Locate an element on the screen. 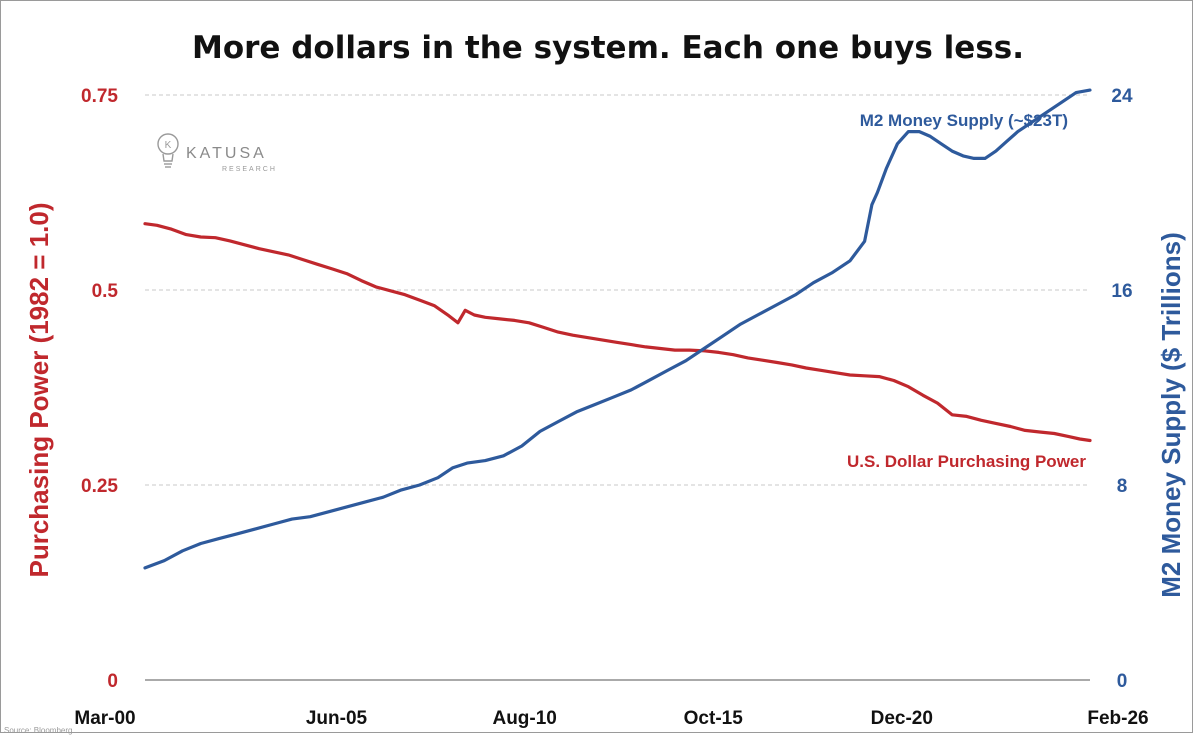  series-label-purchasing-power: U.S. Dollar Purchasing Power is located at coordinates (966, 461).